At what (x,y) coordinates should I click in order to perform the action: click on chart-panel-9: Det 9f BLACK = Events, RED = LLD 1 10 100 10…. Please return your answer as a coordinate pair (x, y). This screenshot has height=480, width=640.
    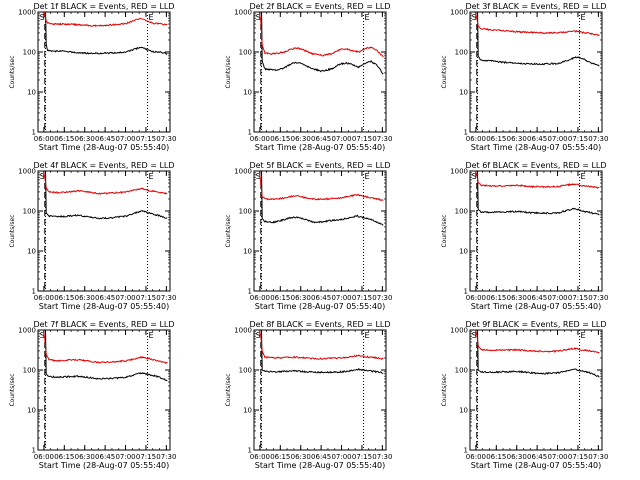
    Looking at the image, I should click on (524, 395).